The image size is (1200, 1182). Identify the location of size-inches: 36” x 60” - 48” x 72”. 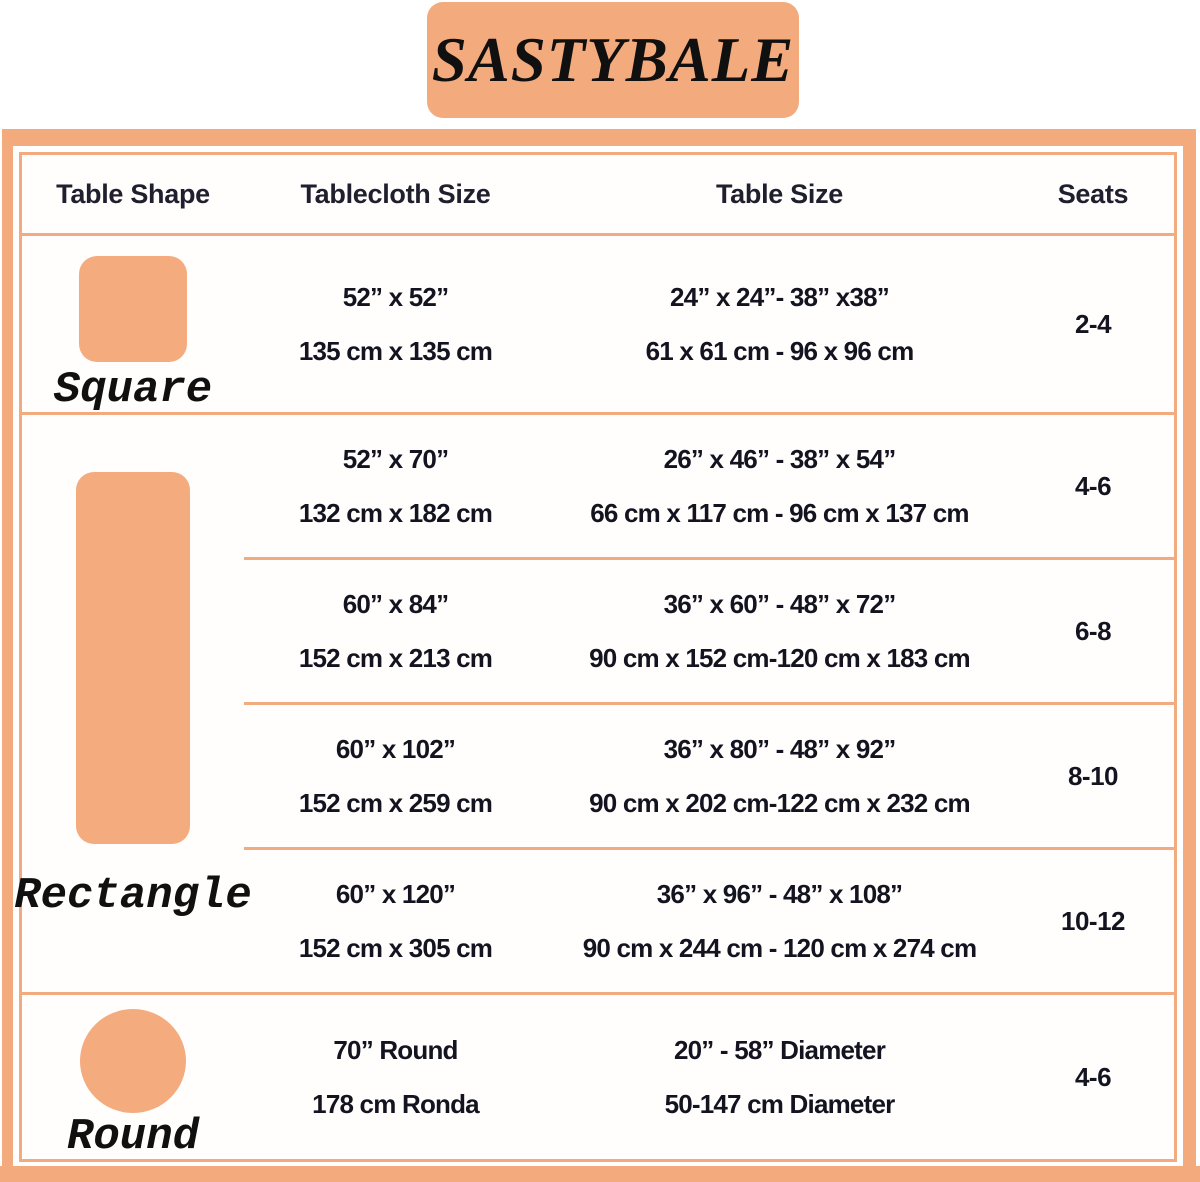
(780, 604).